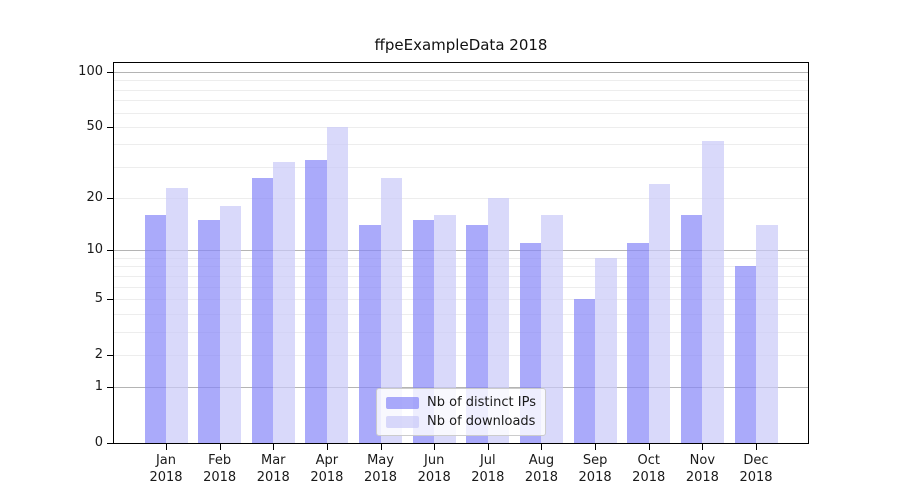 Image resolution: width=900 pixels, height=500 pixels. What do you see at coordinates (166, 460) in the screenshot?
I see `x-label-month: Jan` at bounding box center [166, 460].